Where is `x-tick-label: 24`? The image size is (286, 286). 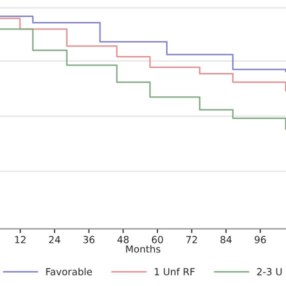
x-tick-label: 24 is located at coordinates (54, 240).